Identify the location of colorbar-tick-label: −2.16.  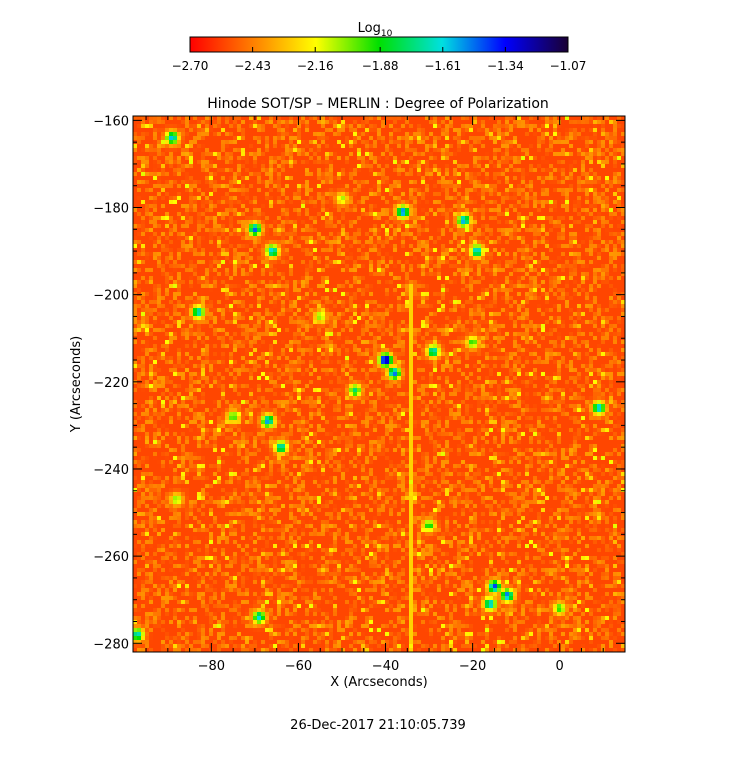
(315, 66).